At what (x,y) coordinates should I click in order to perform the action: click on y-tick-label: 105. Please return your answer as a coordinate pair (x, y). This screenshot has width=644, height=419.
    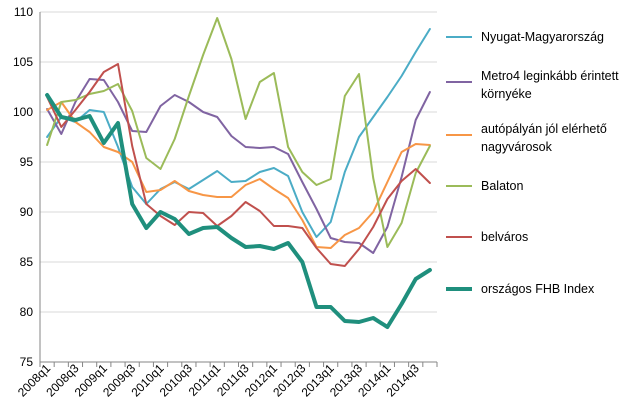
    Looking at the image, I should click on (23, 62).